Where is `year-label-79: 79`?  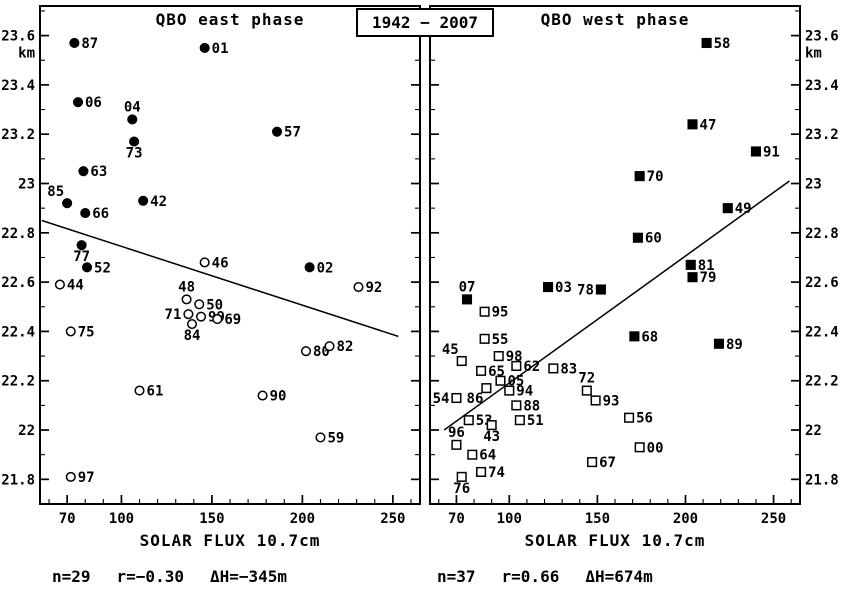 year-label-79: 79 is located at coordinates (708, 278).